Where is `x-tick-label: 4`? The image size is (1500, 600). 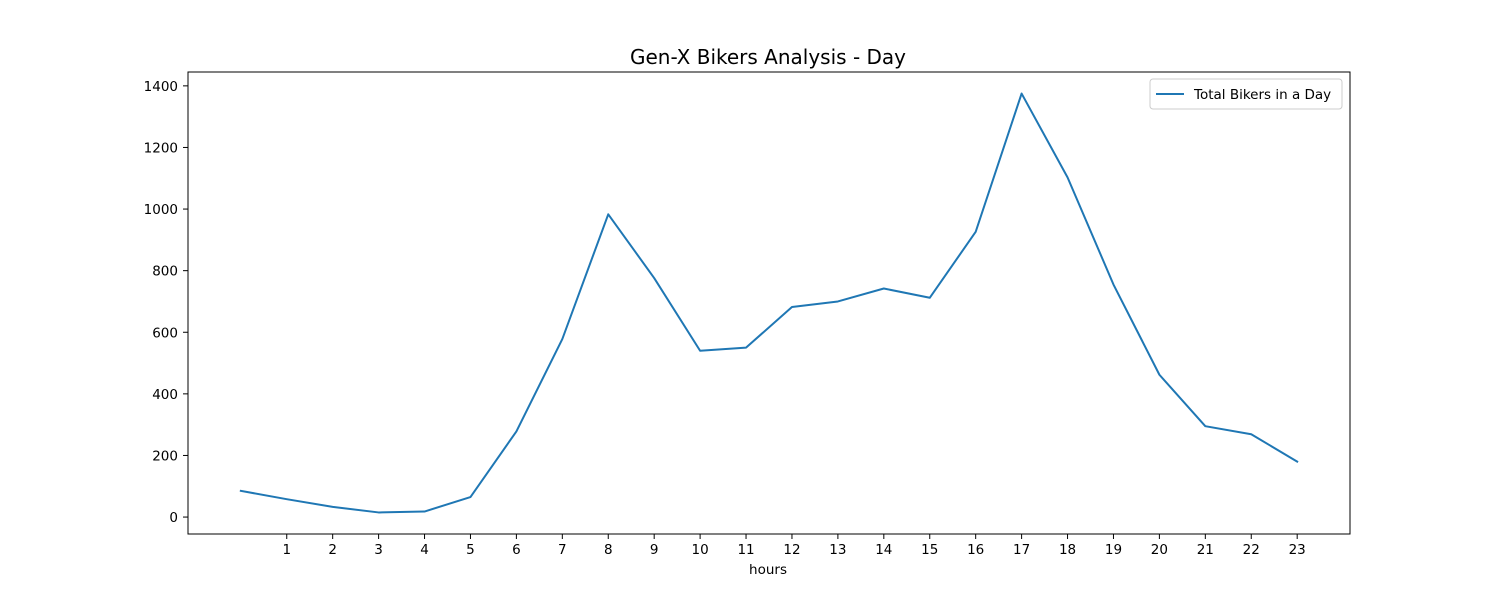
x-tick-label: 4 is located at coordinates (424, 550).